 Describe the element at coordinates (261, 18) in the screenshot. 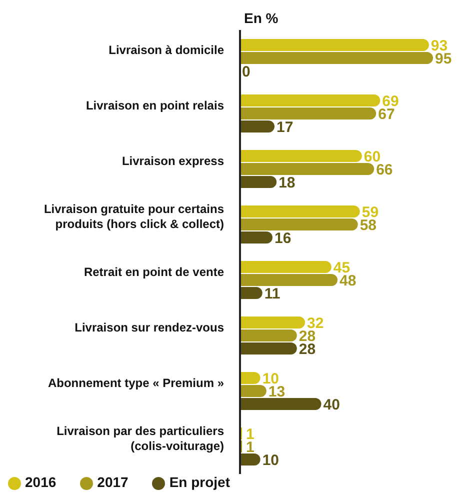

I see `x-axis-title: En %` at that location.